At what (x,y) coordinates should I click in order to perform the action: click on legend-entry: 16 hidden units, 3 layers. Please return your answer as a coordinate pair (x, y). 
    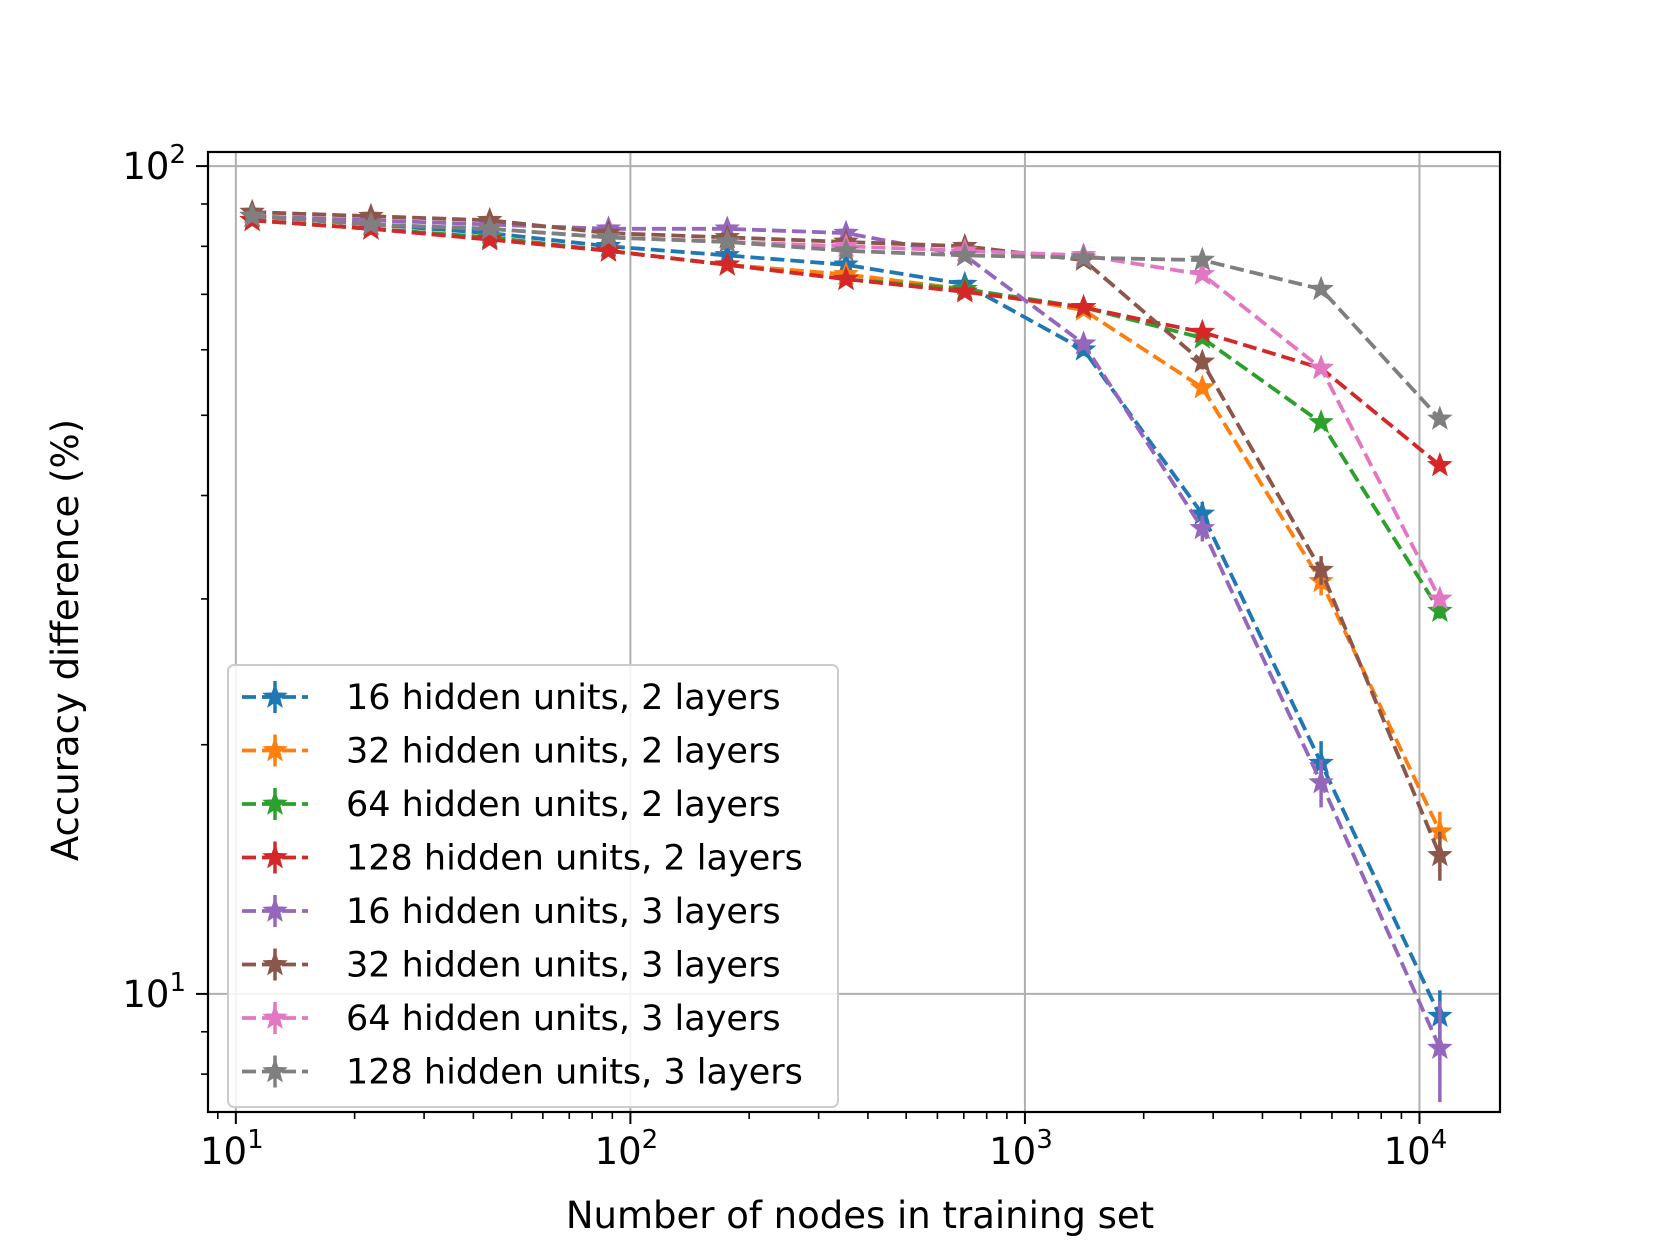
    Looking at the image, I should click on (511, 912).